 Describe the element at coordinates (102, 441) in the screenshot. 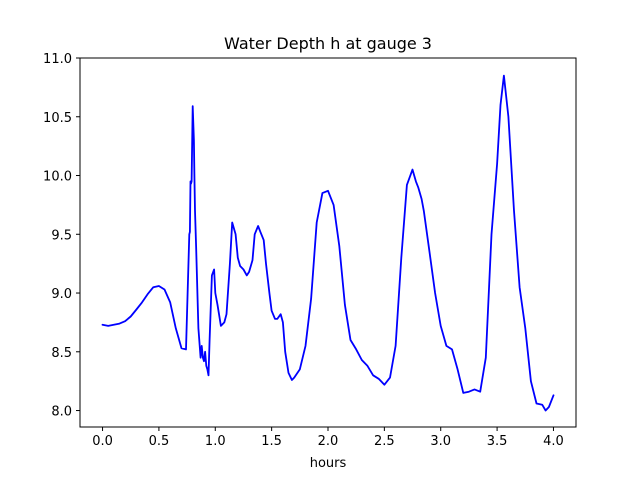

I see `x-tick-label: 0.0` at that location.